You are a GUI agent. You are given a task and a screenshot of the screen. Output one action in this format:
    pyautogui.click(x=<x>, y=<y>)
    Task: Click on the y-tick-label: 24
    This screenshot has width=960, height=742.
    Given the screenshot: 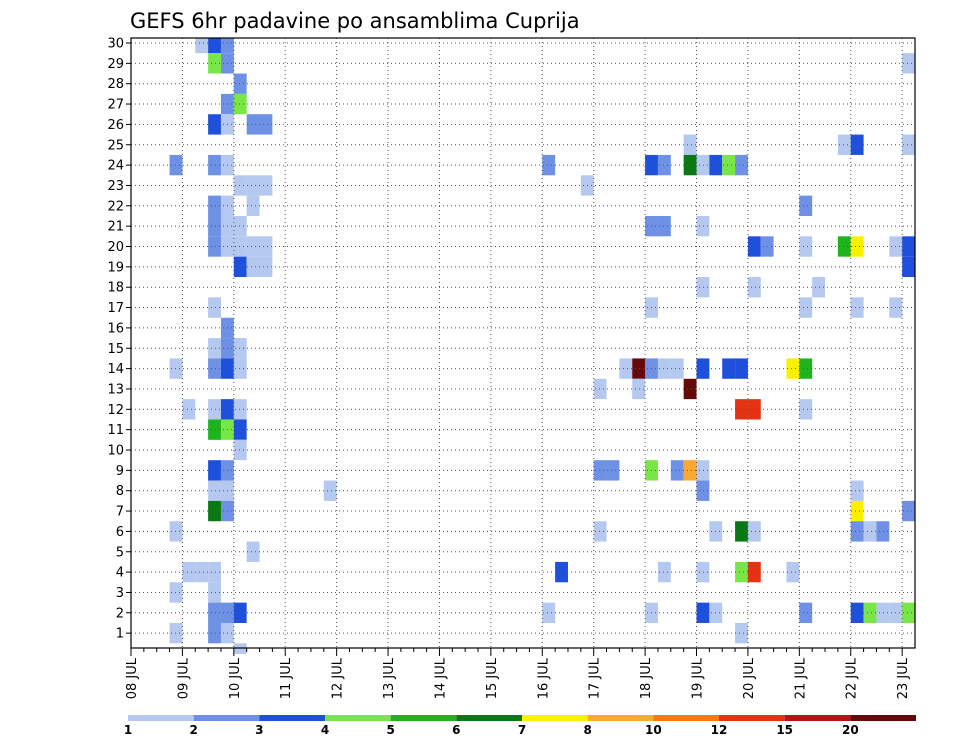 What is the action you would take?
    pyautogui.click(x=115, y=166)
    